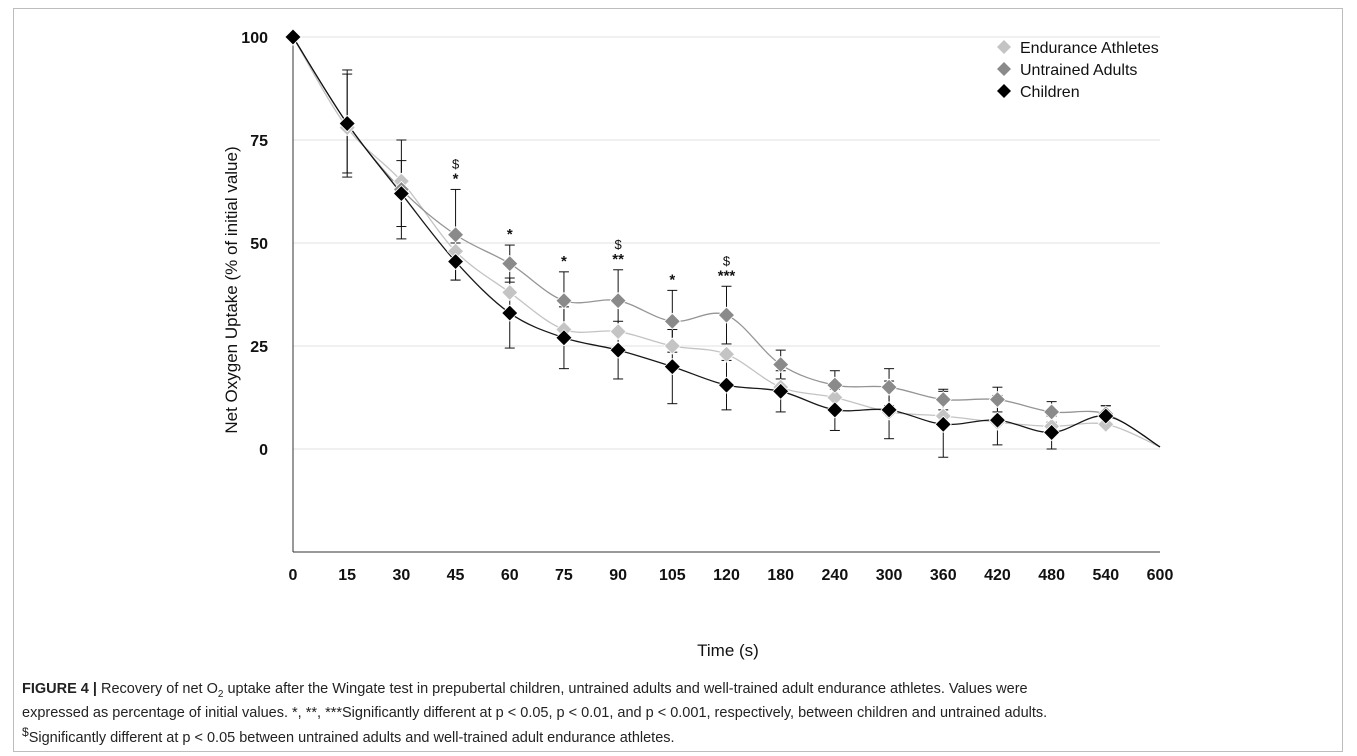 The height and width of the screenshot is (756, 1357). Describe the element at coordinates (401, 575) in the screenshot. I see `x-tick-label: 30` at that location.